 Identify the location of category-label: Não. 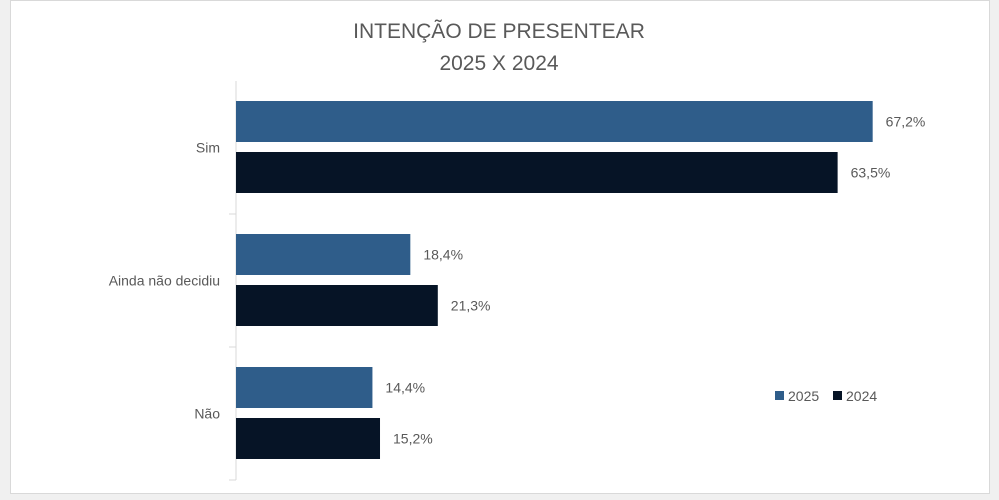
(207, 414).